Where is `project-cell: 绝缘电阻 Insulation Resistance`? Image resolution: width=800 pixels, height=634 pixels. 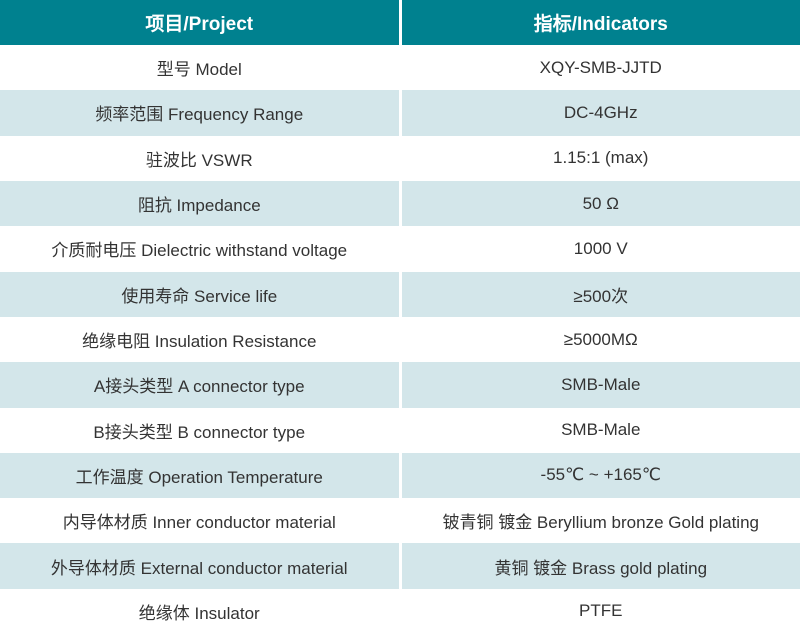
project-cell: 绝缘电阻 Insulation Resistance is located at coordinates (199, 339).